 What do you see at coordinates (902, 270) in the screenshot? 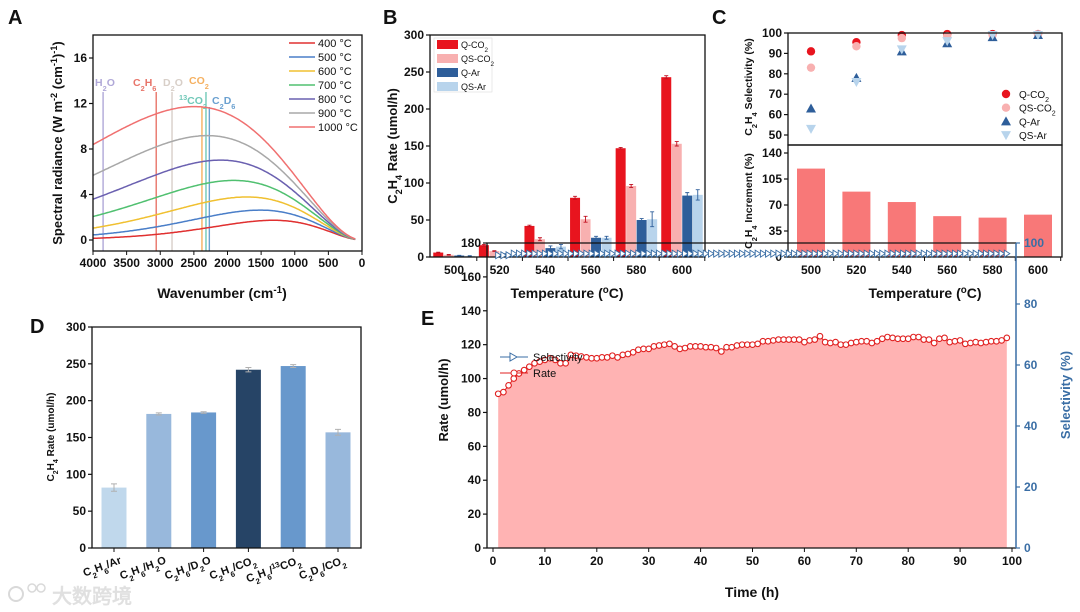
I see `text-run: 540` at bounding box center [902, 270].